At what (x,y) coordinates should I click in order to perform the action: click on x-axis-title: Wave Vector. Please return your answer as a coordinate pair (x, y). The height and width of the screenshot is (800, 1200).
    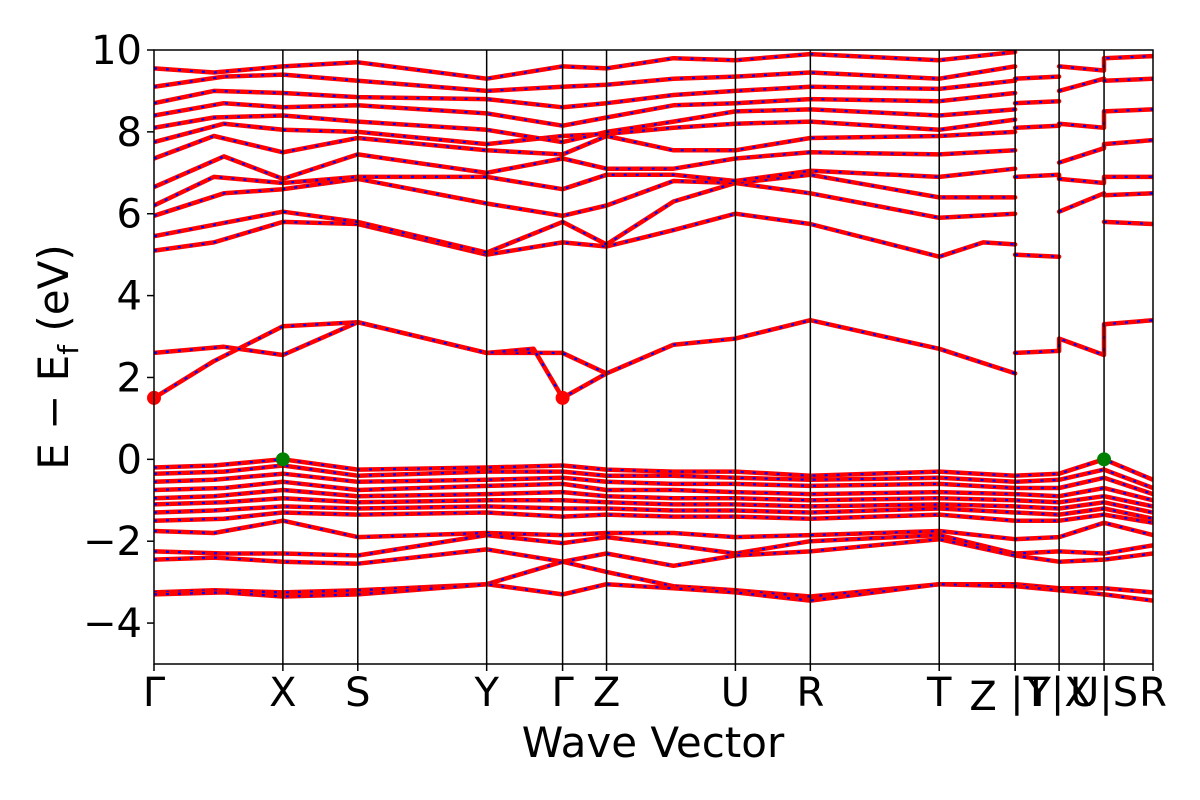
    Looking at the image, I should click on (653, 742).